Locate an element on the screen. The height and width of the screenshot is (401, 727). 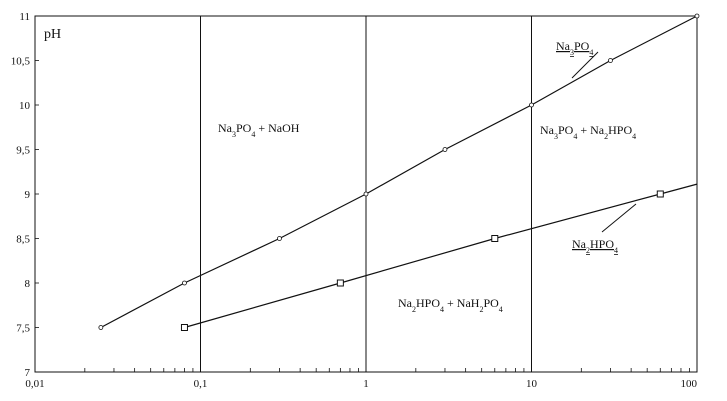
y-axis-label: pH is located at coordinates (52, 34).